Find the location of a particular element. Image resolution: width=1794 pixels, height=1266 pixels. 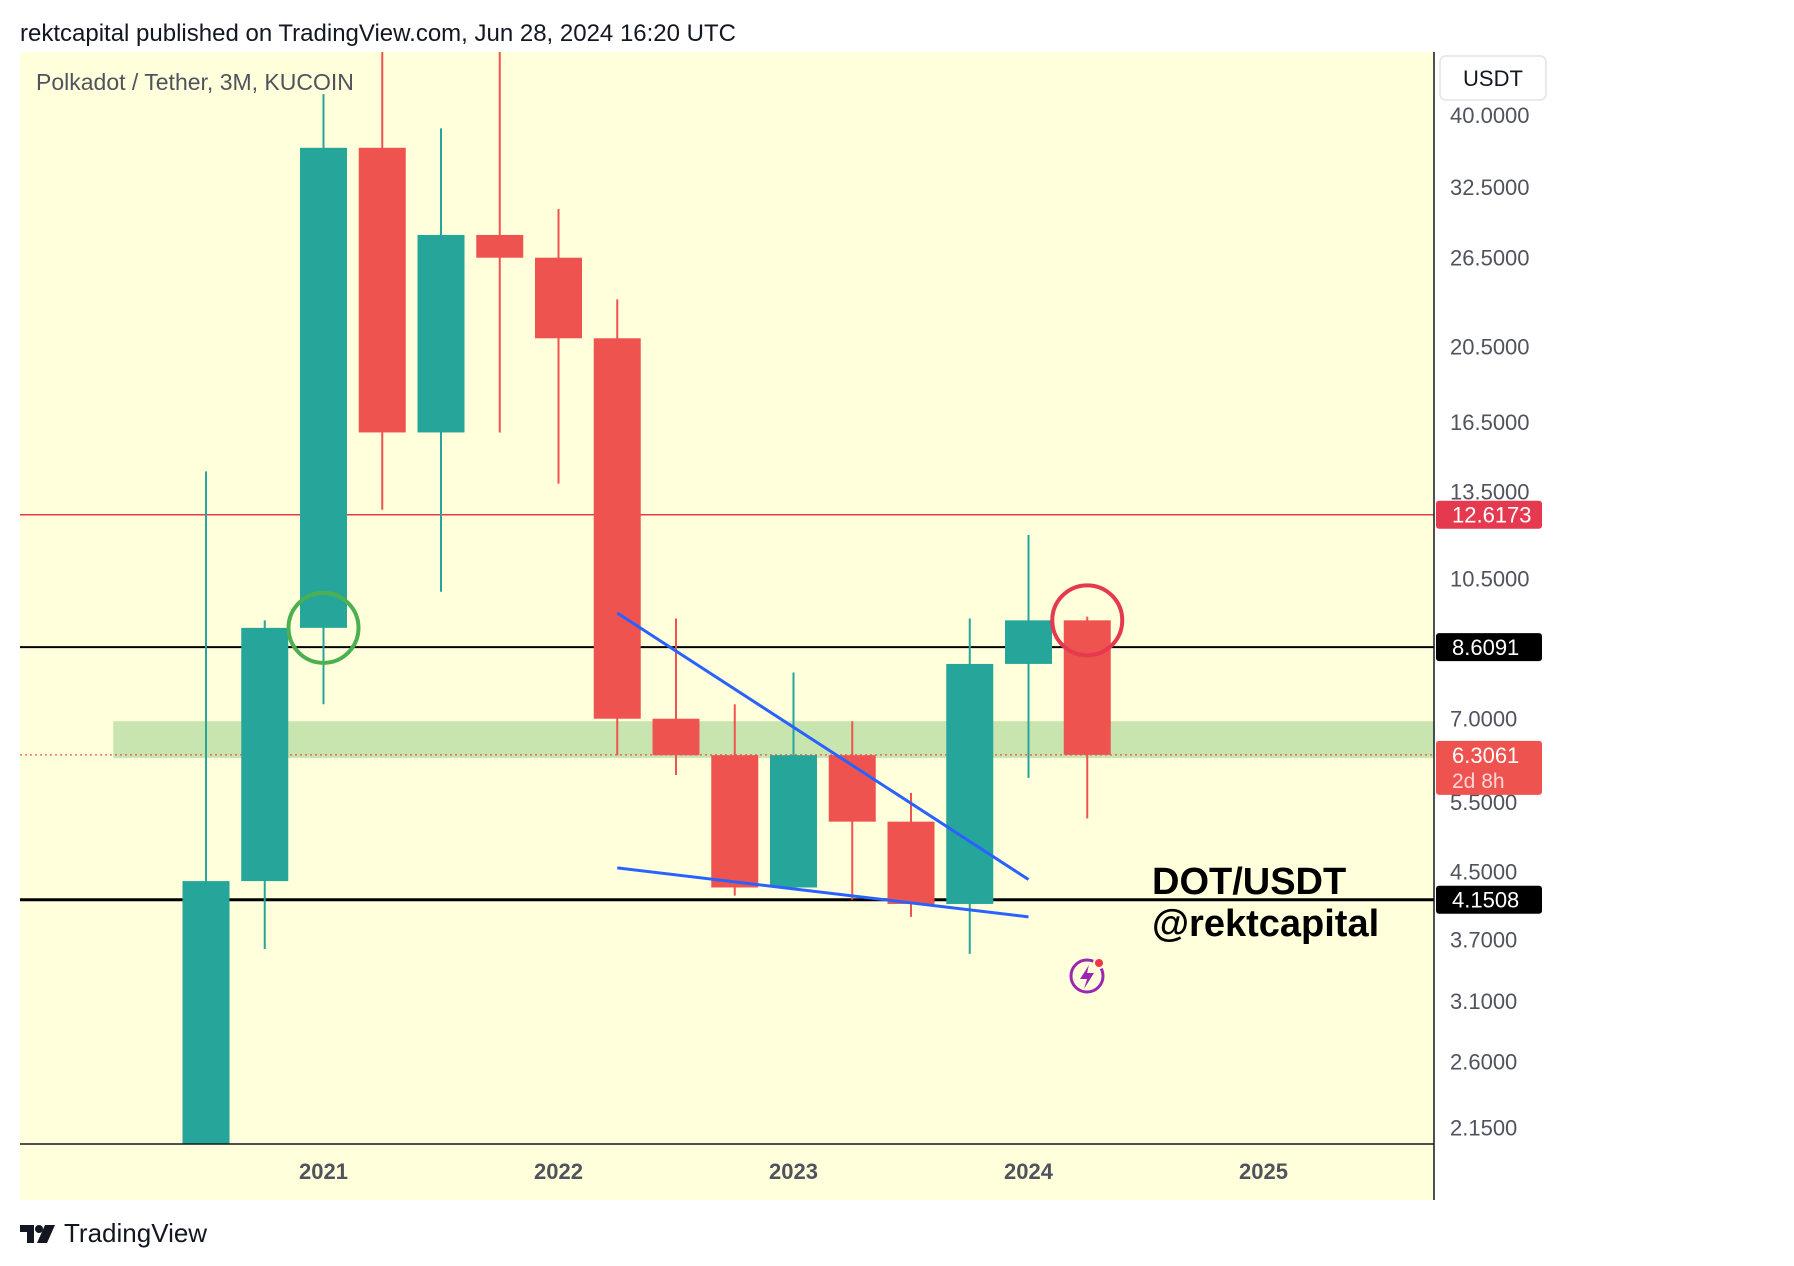

y-tick-label: 7.0000 is located at coordinates (1483, 719).